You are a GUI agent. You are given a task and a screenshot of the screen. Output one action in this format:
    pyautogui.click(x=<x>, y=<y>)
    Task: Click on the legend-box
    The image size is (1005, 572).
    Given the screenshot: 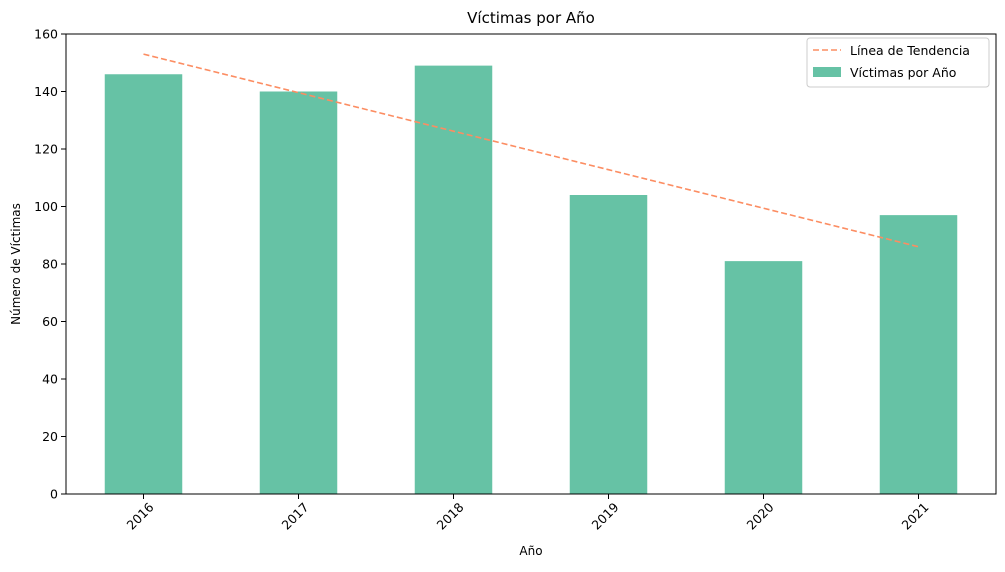 What is the action you would take?
    pyautogui.click(x=898, y=62)
    